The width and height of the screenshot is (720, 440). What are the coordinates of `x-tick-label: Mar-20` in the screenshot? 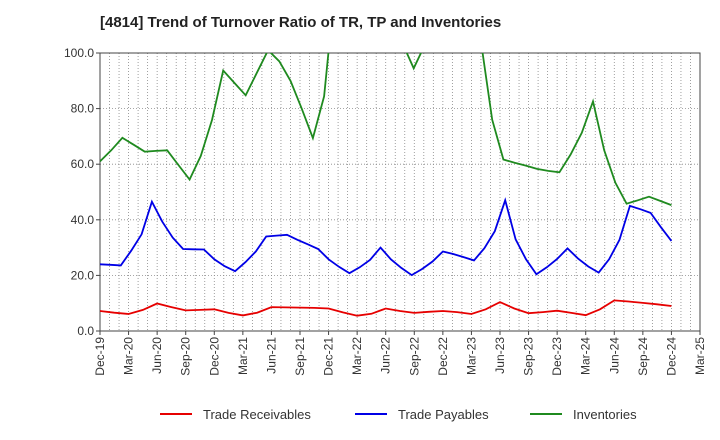 It's located at (129, 356).